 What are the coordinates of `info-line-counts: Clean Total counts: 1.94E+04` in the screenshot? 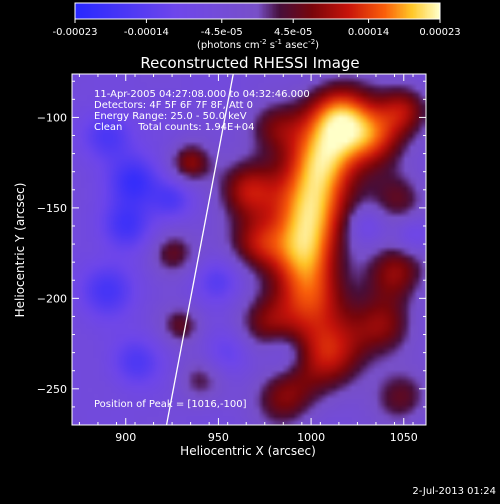 It's located at (174, 127).